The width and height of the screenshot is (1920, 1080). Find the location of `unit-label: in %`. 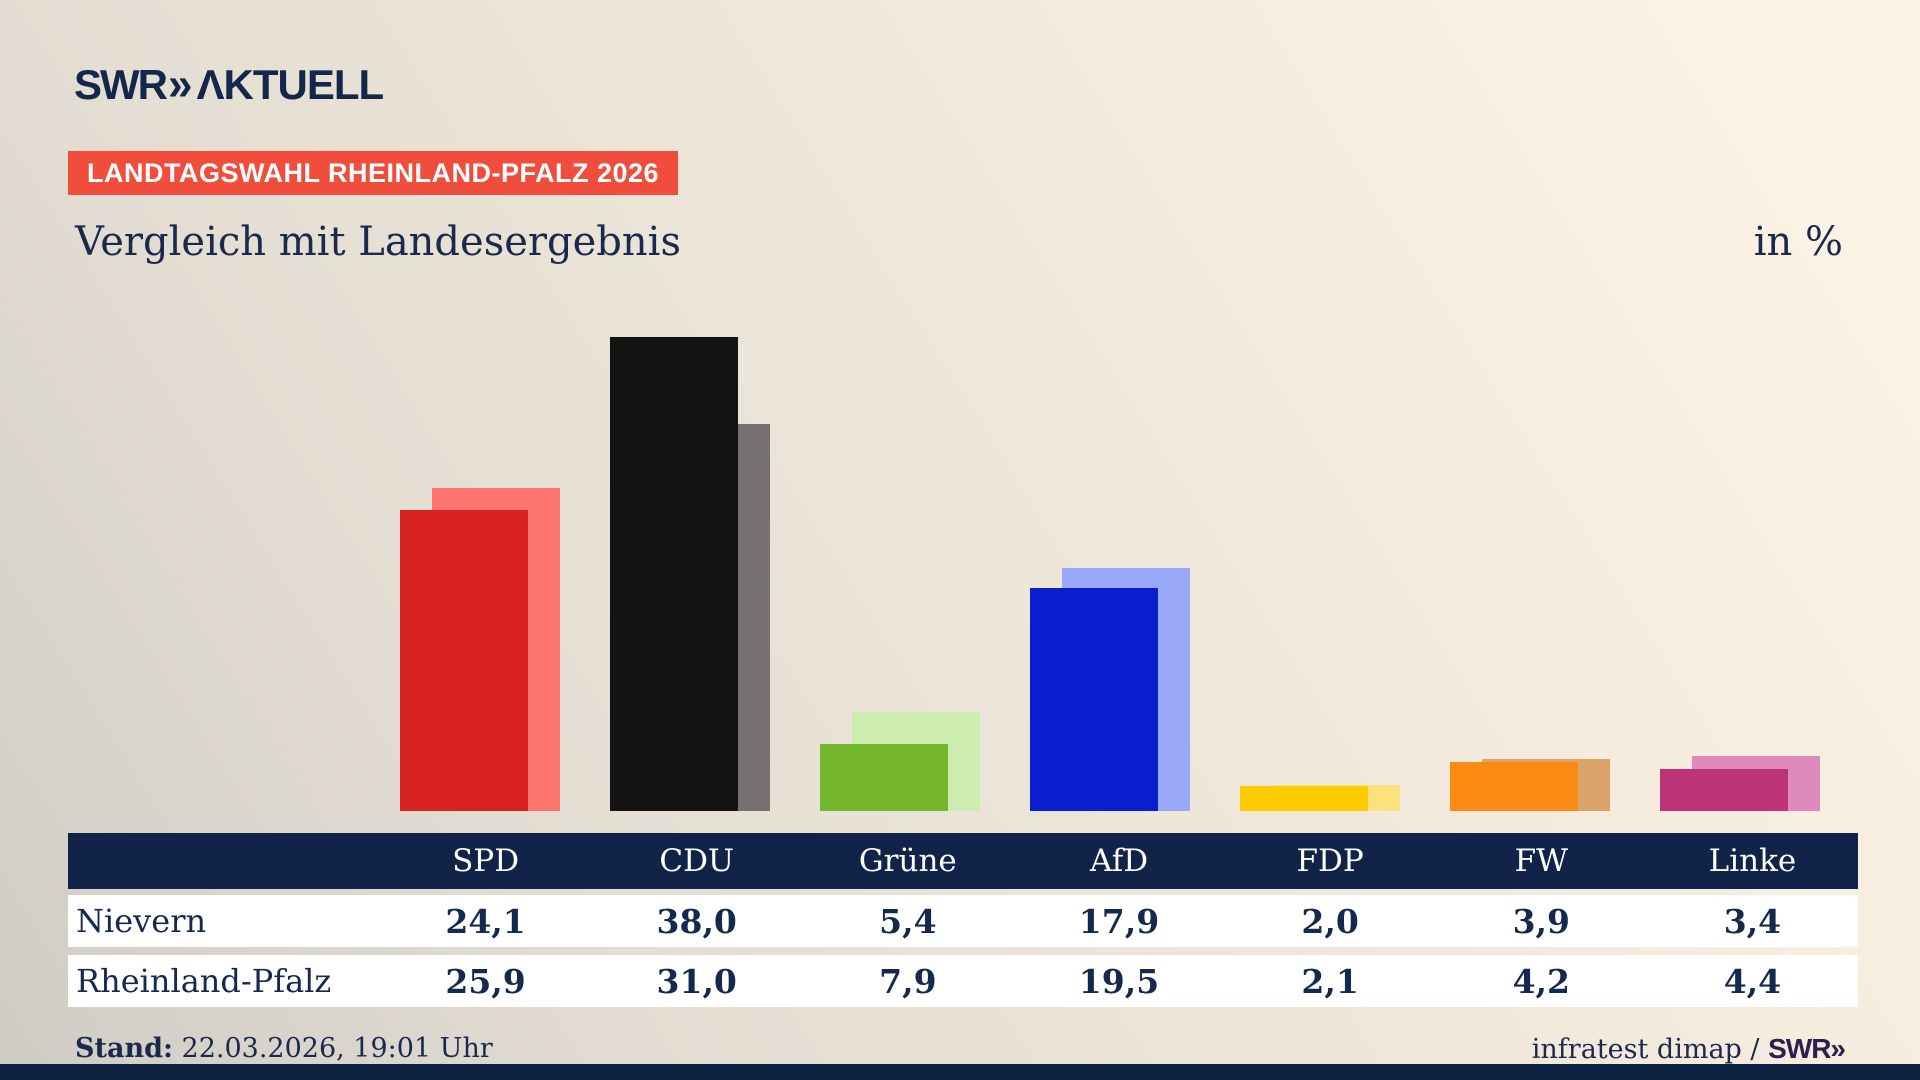

unit-label: in % is located at coordinates (1798, 242).